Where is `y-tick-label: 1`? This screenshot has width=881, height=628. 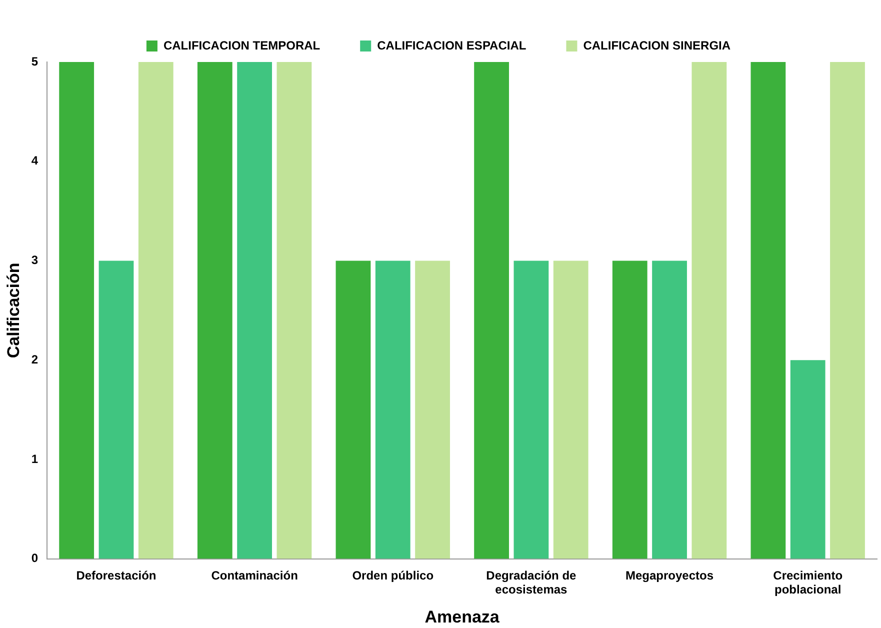 y-tick-label: 1 is located at coordinates (34, 459).